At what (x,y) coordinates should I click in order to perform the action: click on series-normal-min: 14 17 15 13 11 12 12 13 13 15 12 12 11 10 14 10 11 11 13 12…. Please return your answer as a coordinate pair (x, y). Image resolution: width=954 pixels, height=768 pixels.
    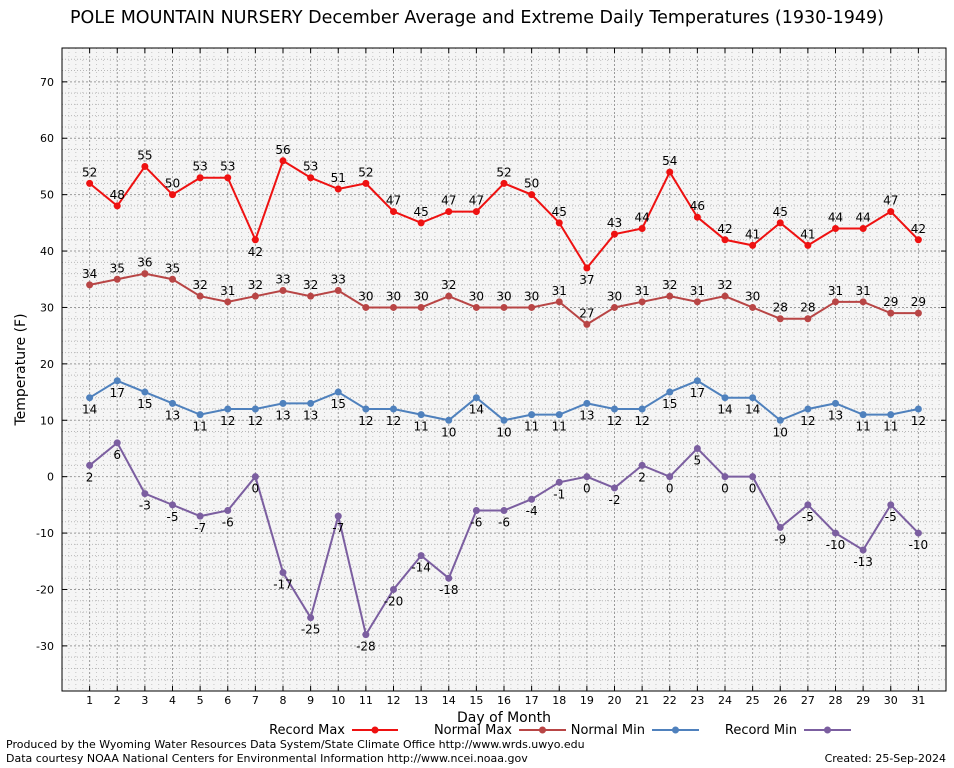
    Looking at the image, I should click on (504, 408).